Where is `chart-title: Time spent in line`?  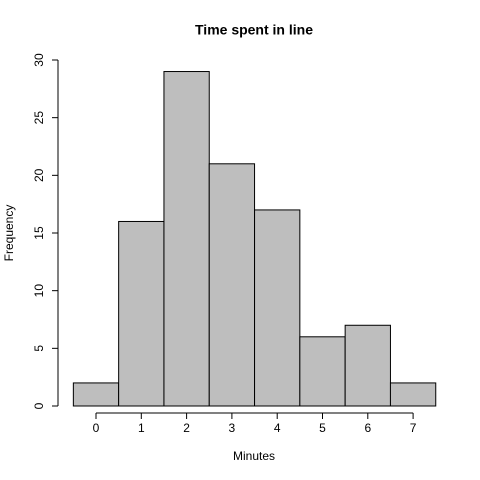 chart-title: Time spent in line is located at coordinates (254, 30).